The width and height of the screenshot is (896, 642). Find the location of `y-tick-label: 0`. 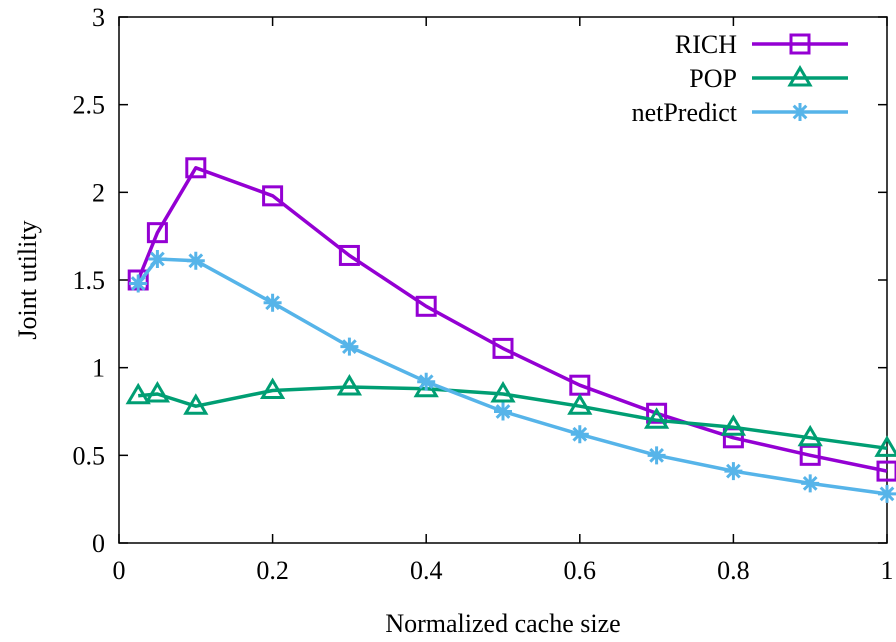

y-tick-label: 0 is located at coordinates (98, 543).